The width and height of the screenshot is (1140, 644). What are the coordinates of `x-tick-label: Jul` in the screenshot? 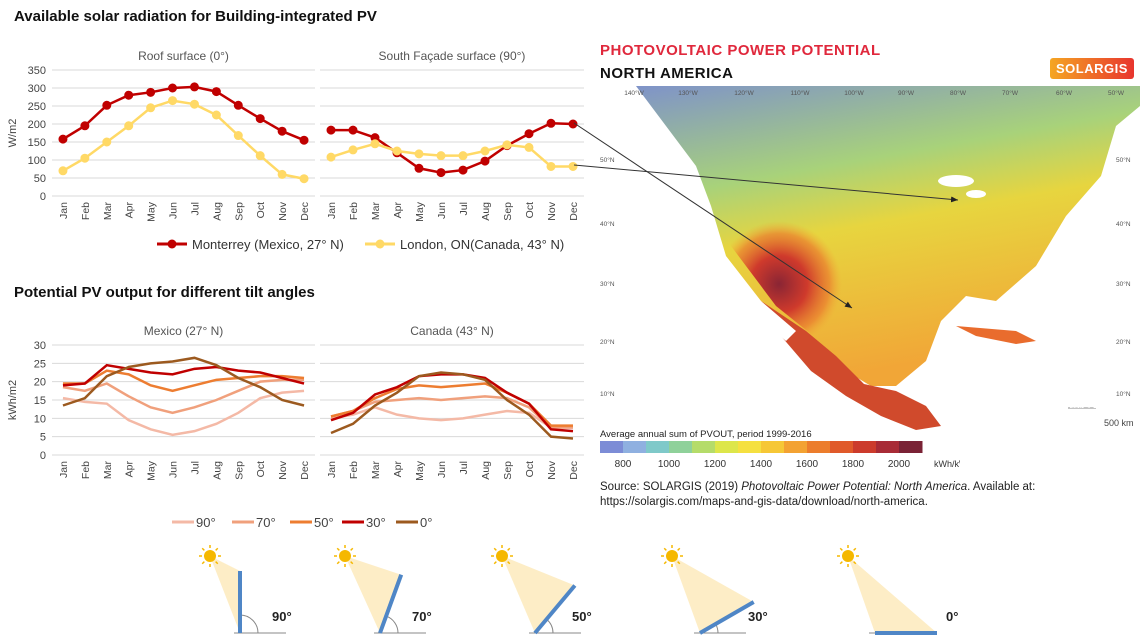 It's located at (464, 208).